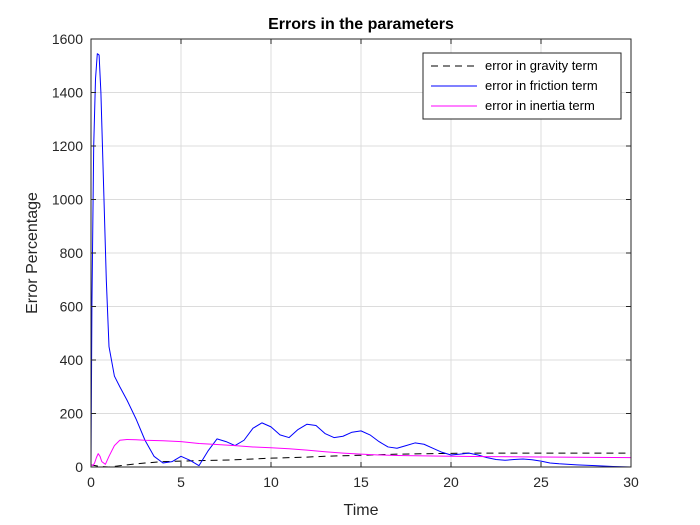 The height and width of the screenshot is (525, 700). Describe the element at coordinates (67, 200) in the screenshot. I see `y-tick-label: 1000` at that location.